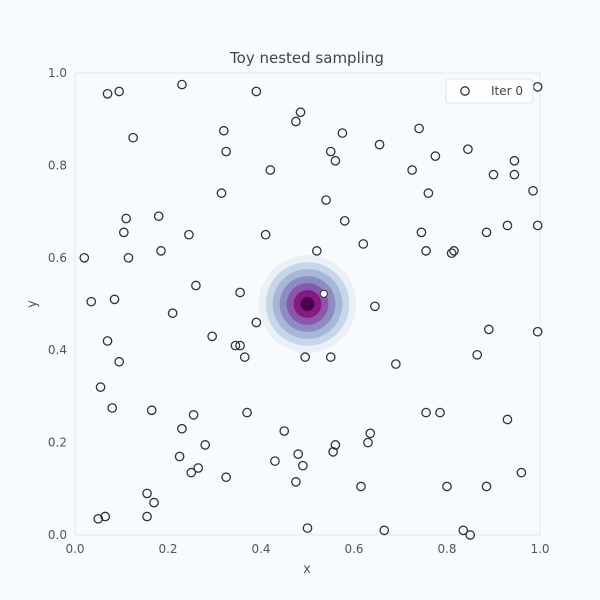 The image size is (600, 600). I want to click on legend-marker, so click(465, 91).